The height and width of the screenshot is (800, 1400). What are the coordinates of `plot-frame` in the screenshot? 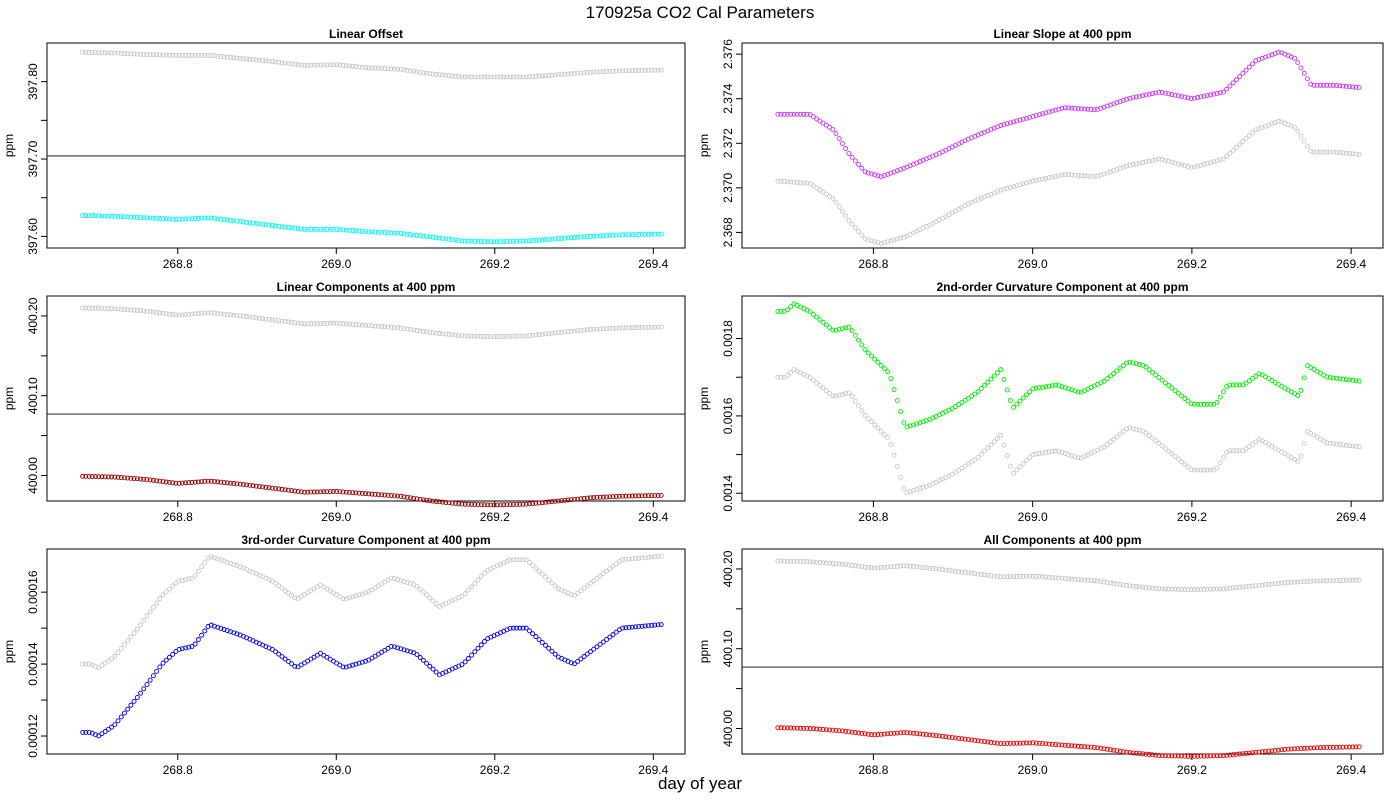 It's located at (1062, 398).